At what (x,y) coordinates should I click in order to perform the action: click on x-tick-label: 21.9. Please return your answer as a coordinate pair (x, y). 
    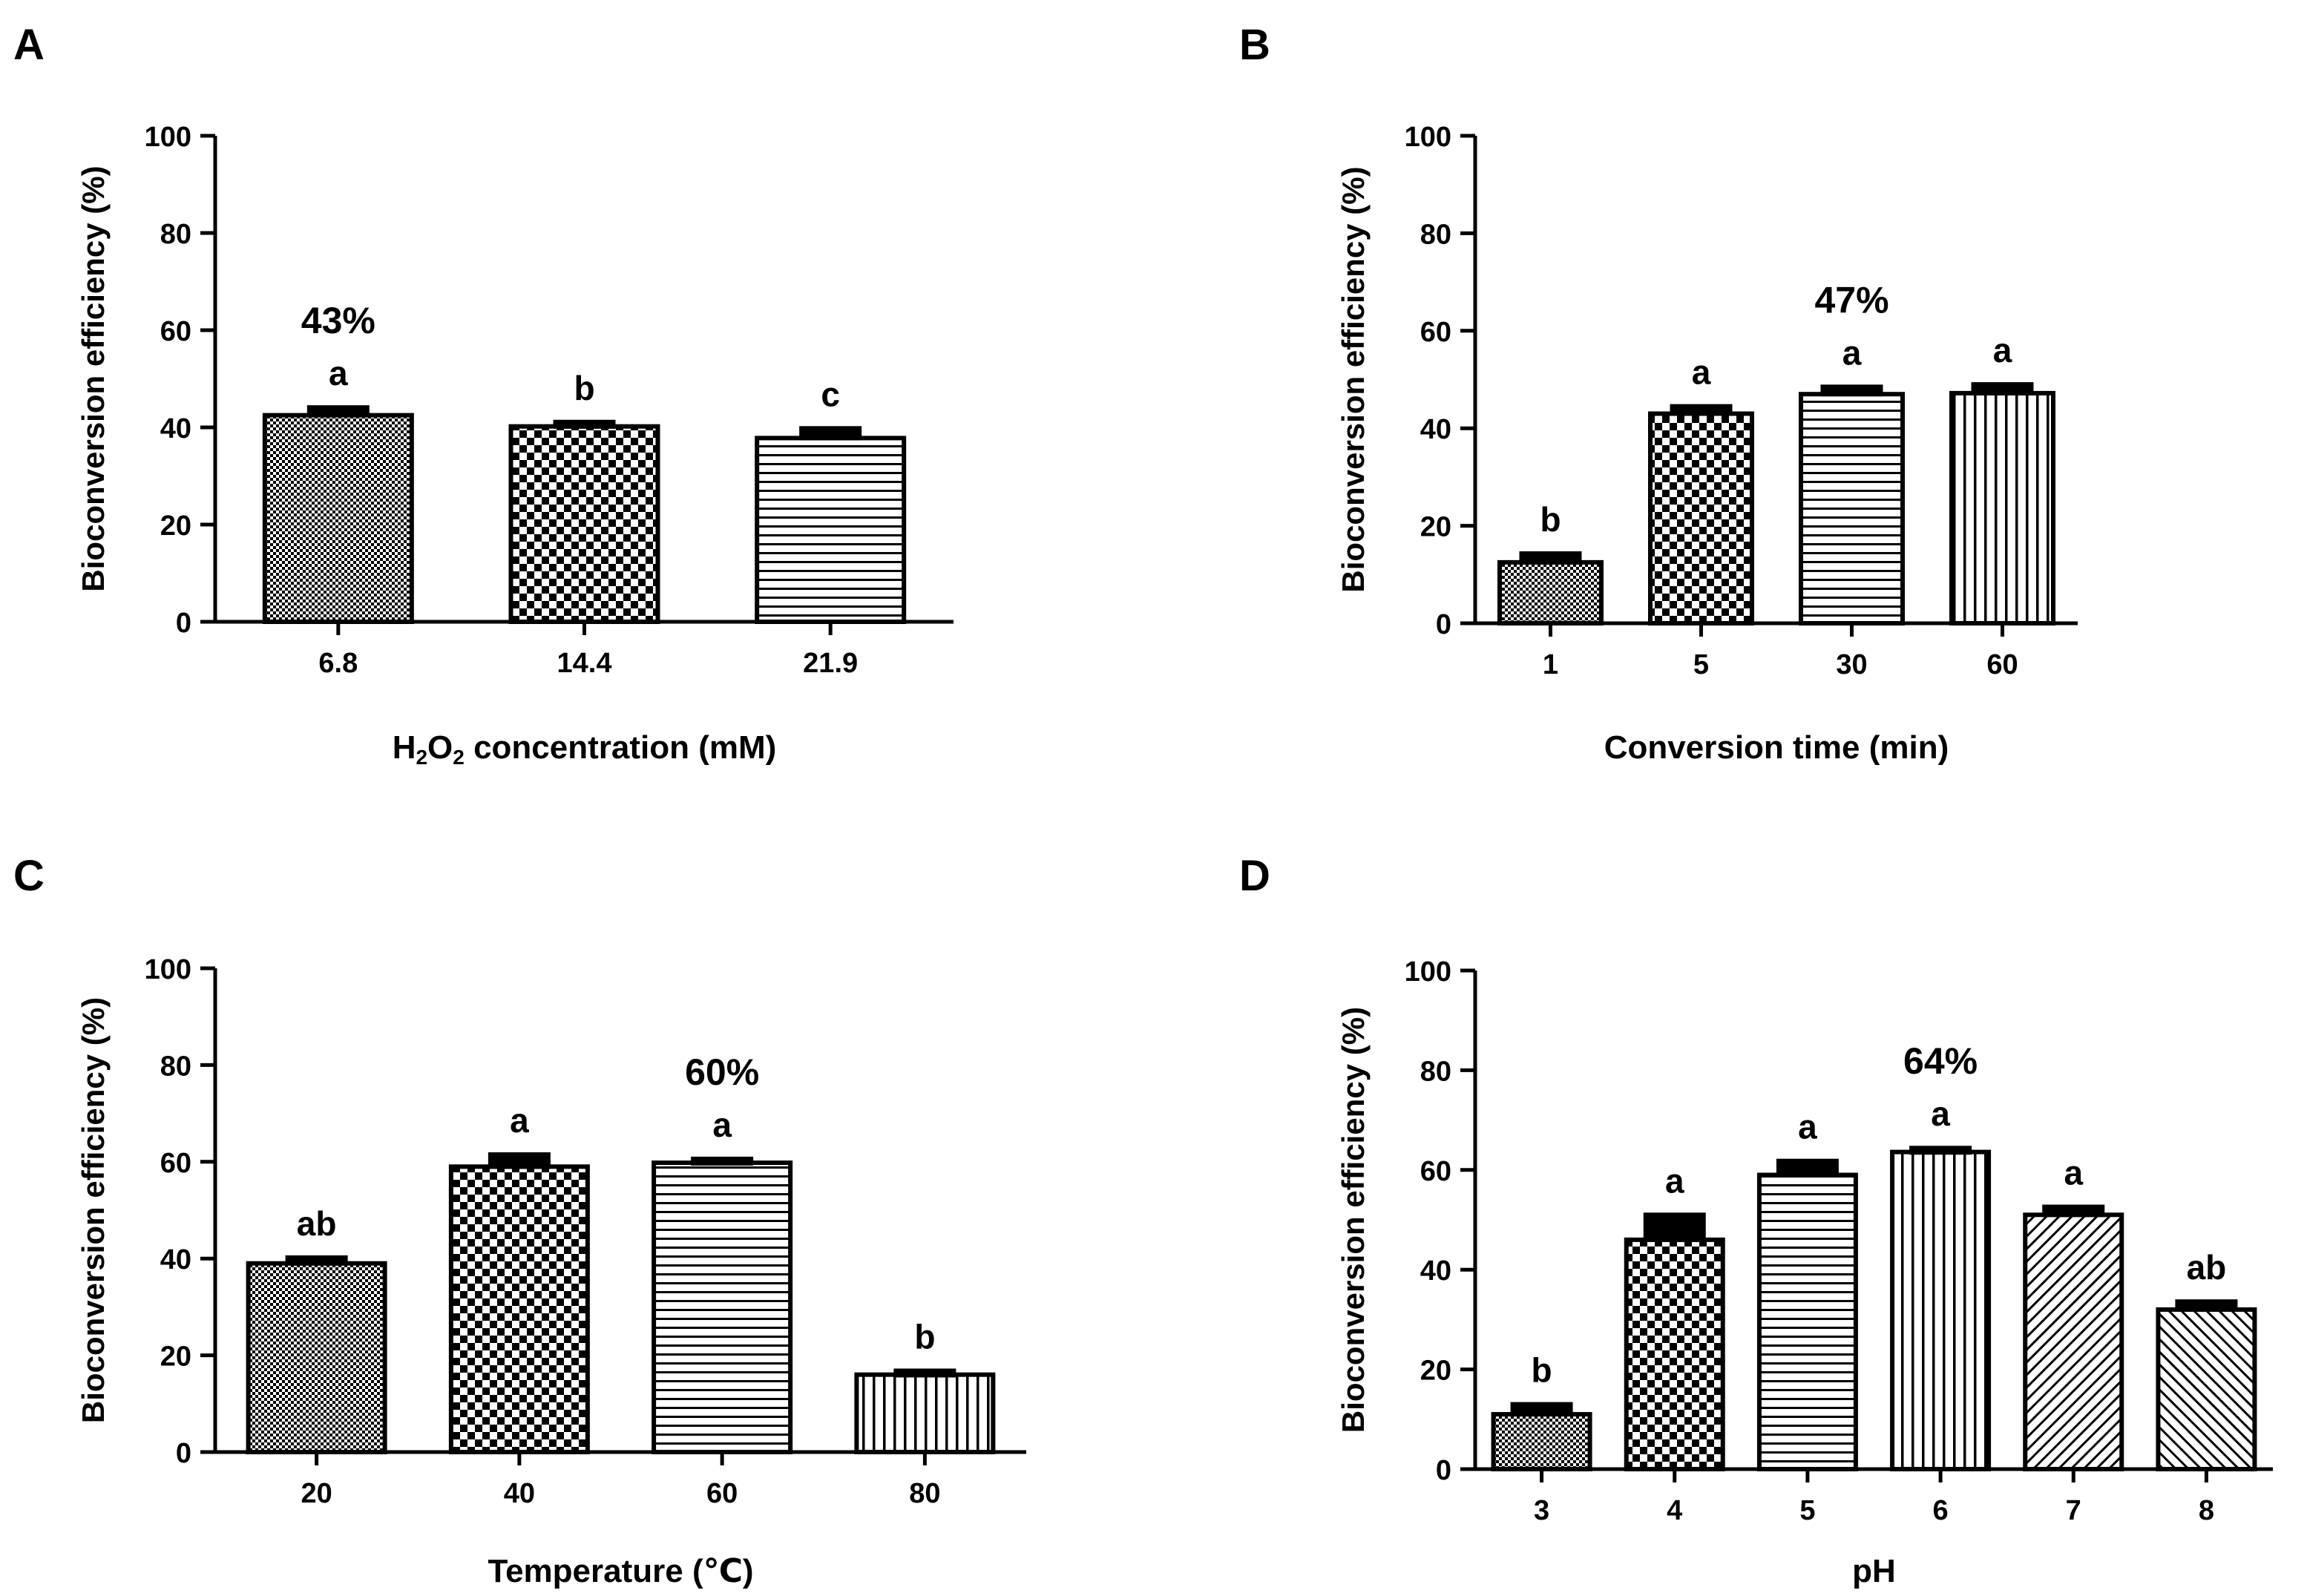
    Looking at the image, I should click on (830, 664).